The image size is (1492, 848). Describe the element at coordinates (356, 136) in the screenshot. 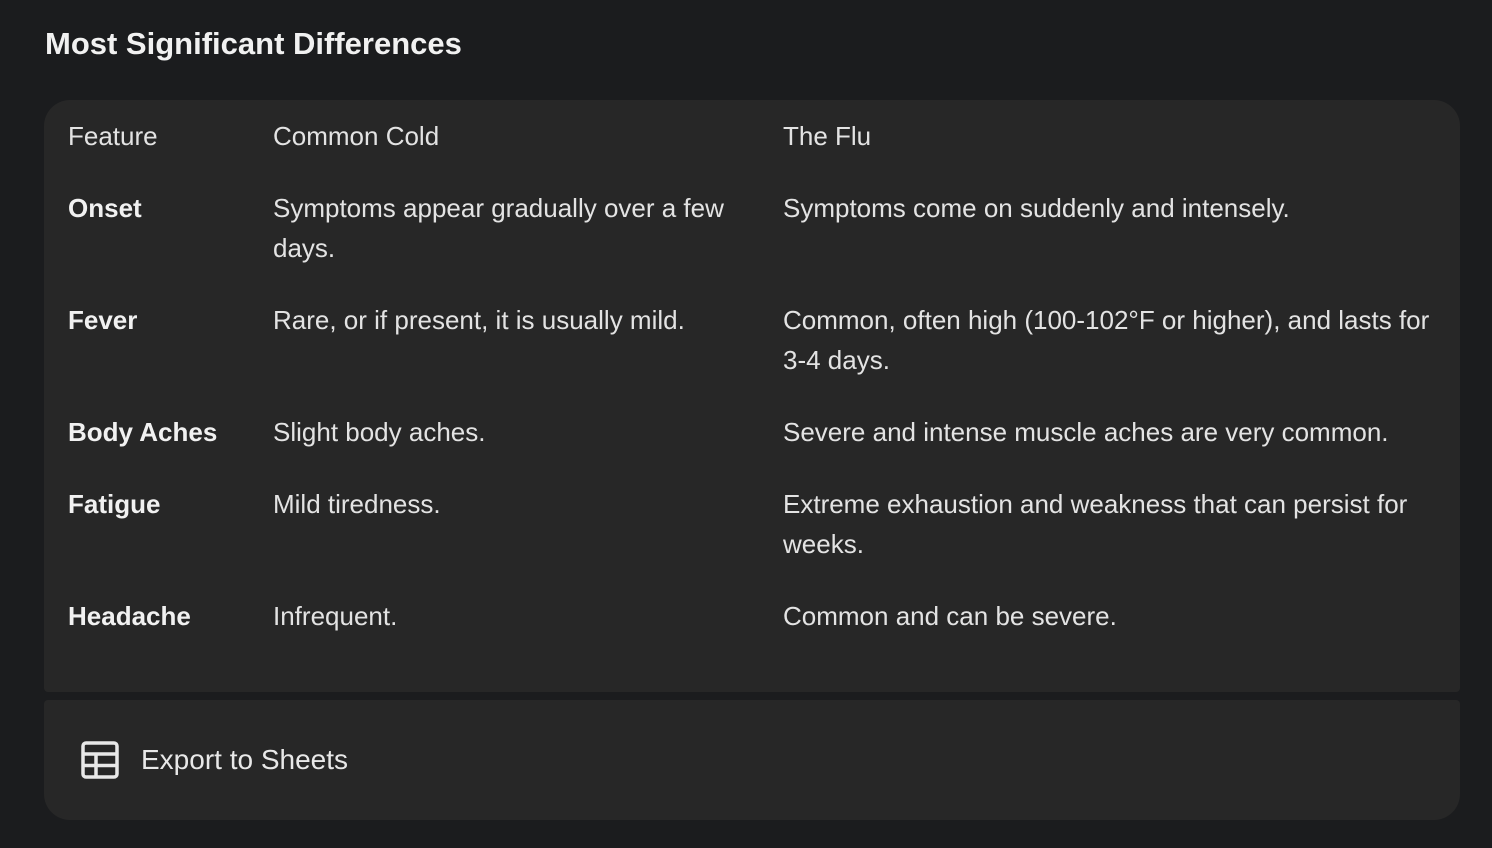

I see `header-common-cold: Common Cold` at that location.